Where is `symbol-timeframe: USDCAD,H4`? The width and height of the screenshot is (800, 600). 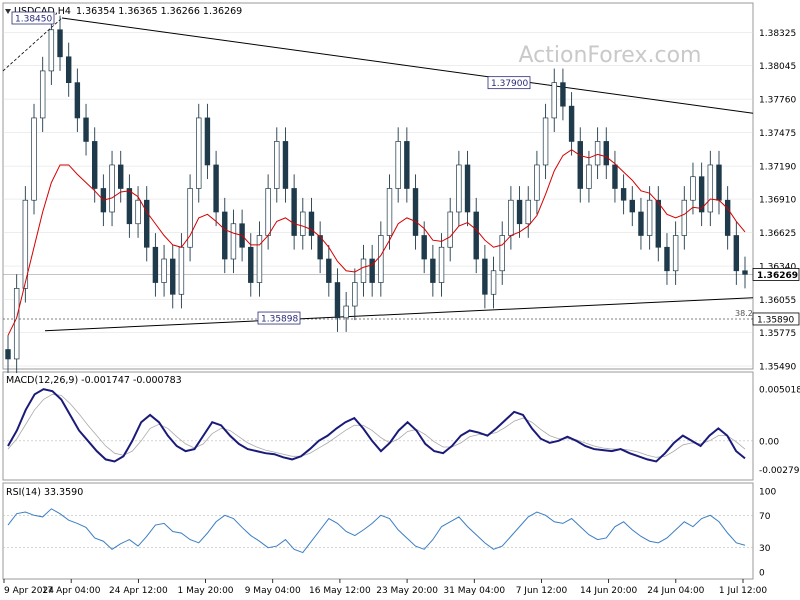
symbol-timeframe: USDCAD,H4 is located at coordinates (42, 11).